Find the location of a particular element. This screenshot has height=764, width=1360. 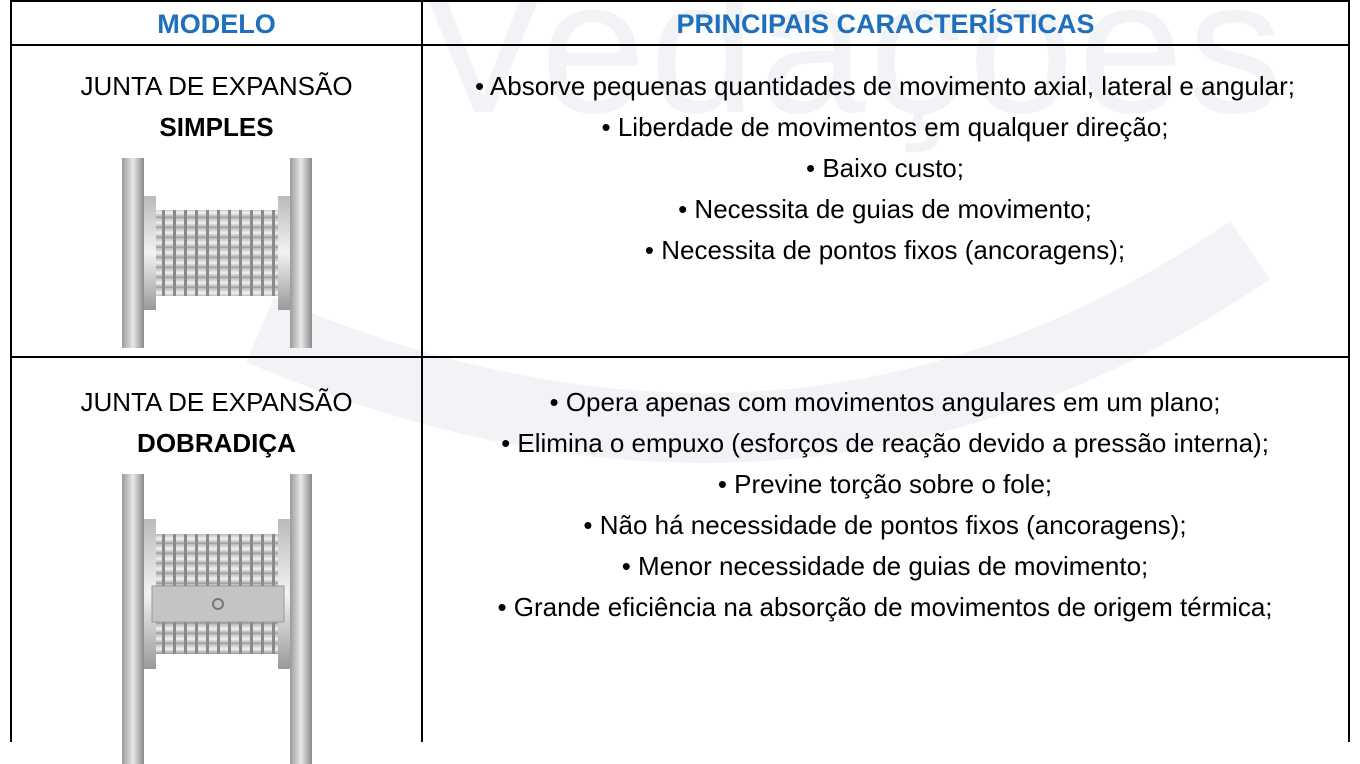

header-cell: MODELO is located at coordinates (216, 24).